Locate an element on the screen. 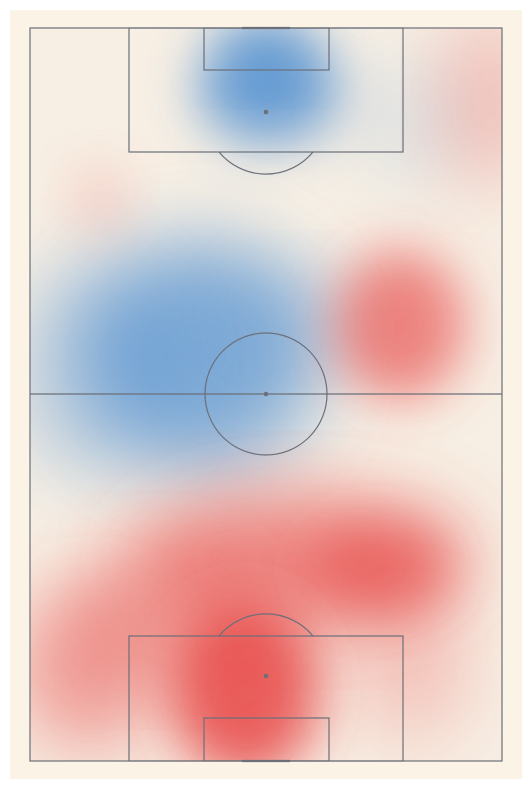 This screenshot has height=789, width=532. top-penalty-arc is located at coordinates (266, 163).